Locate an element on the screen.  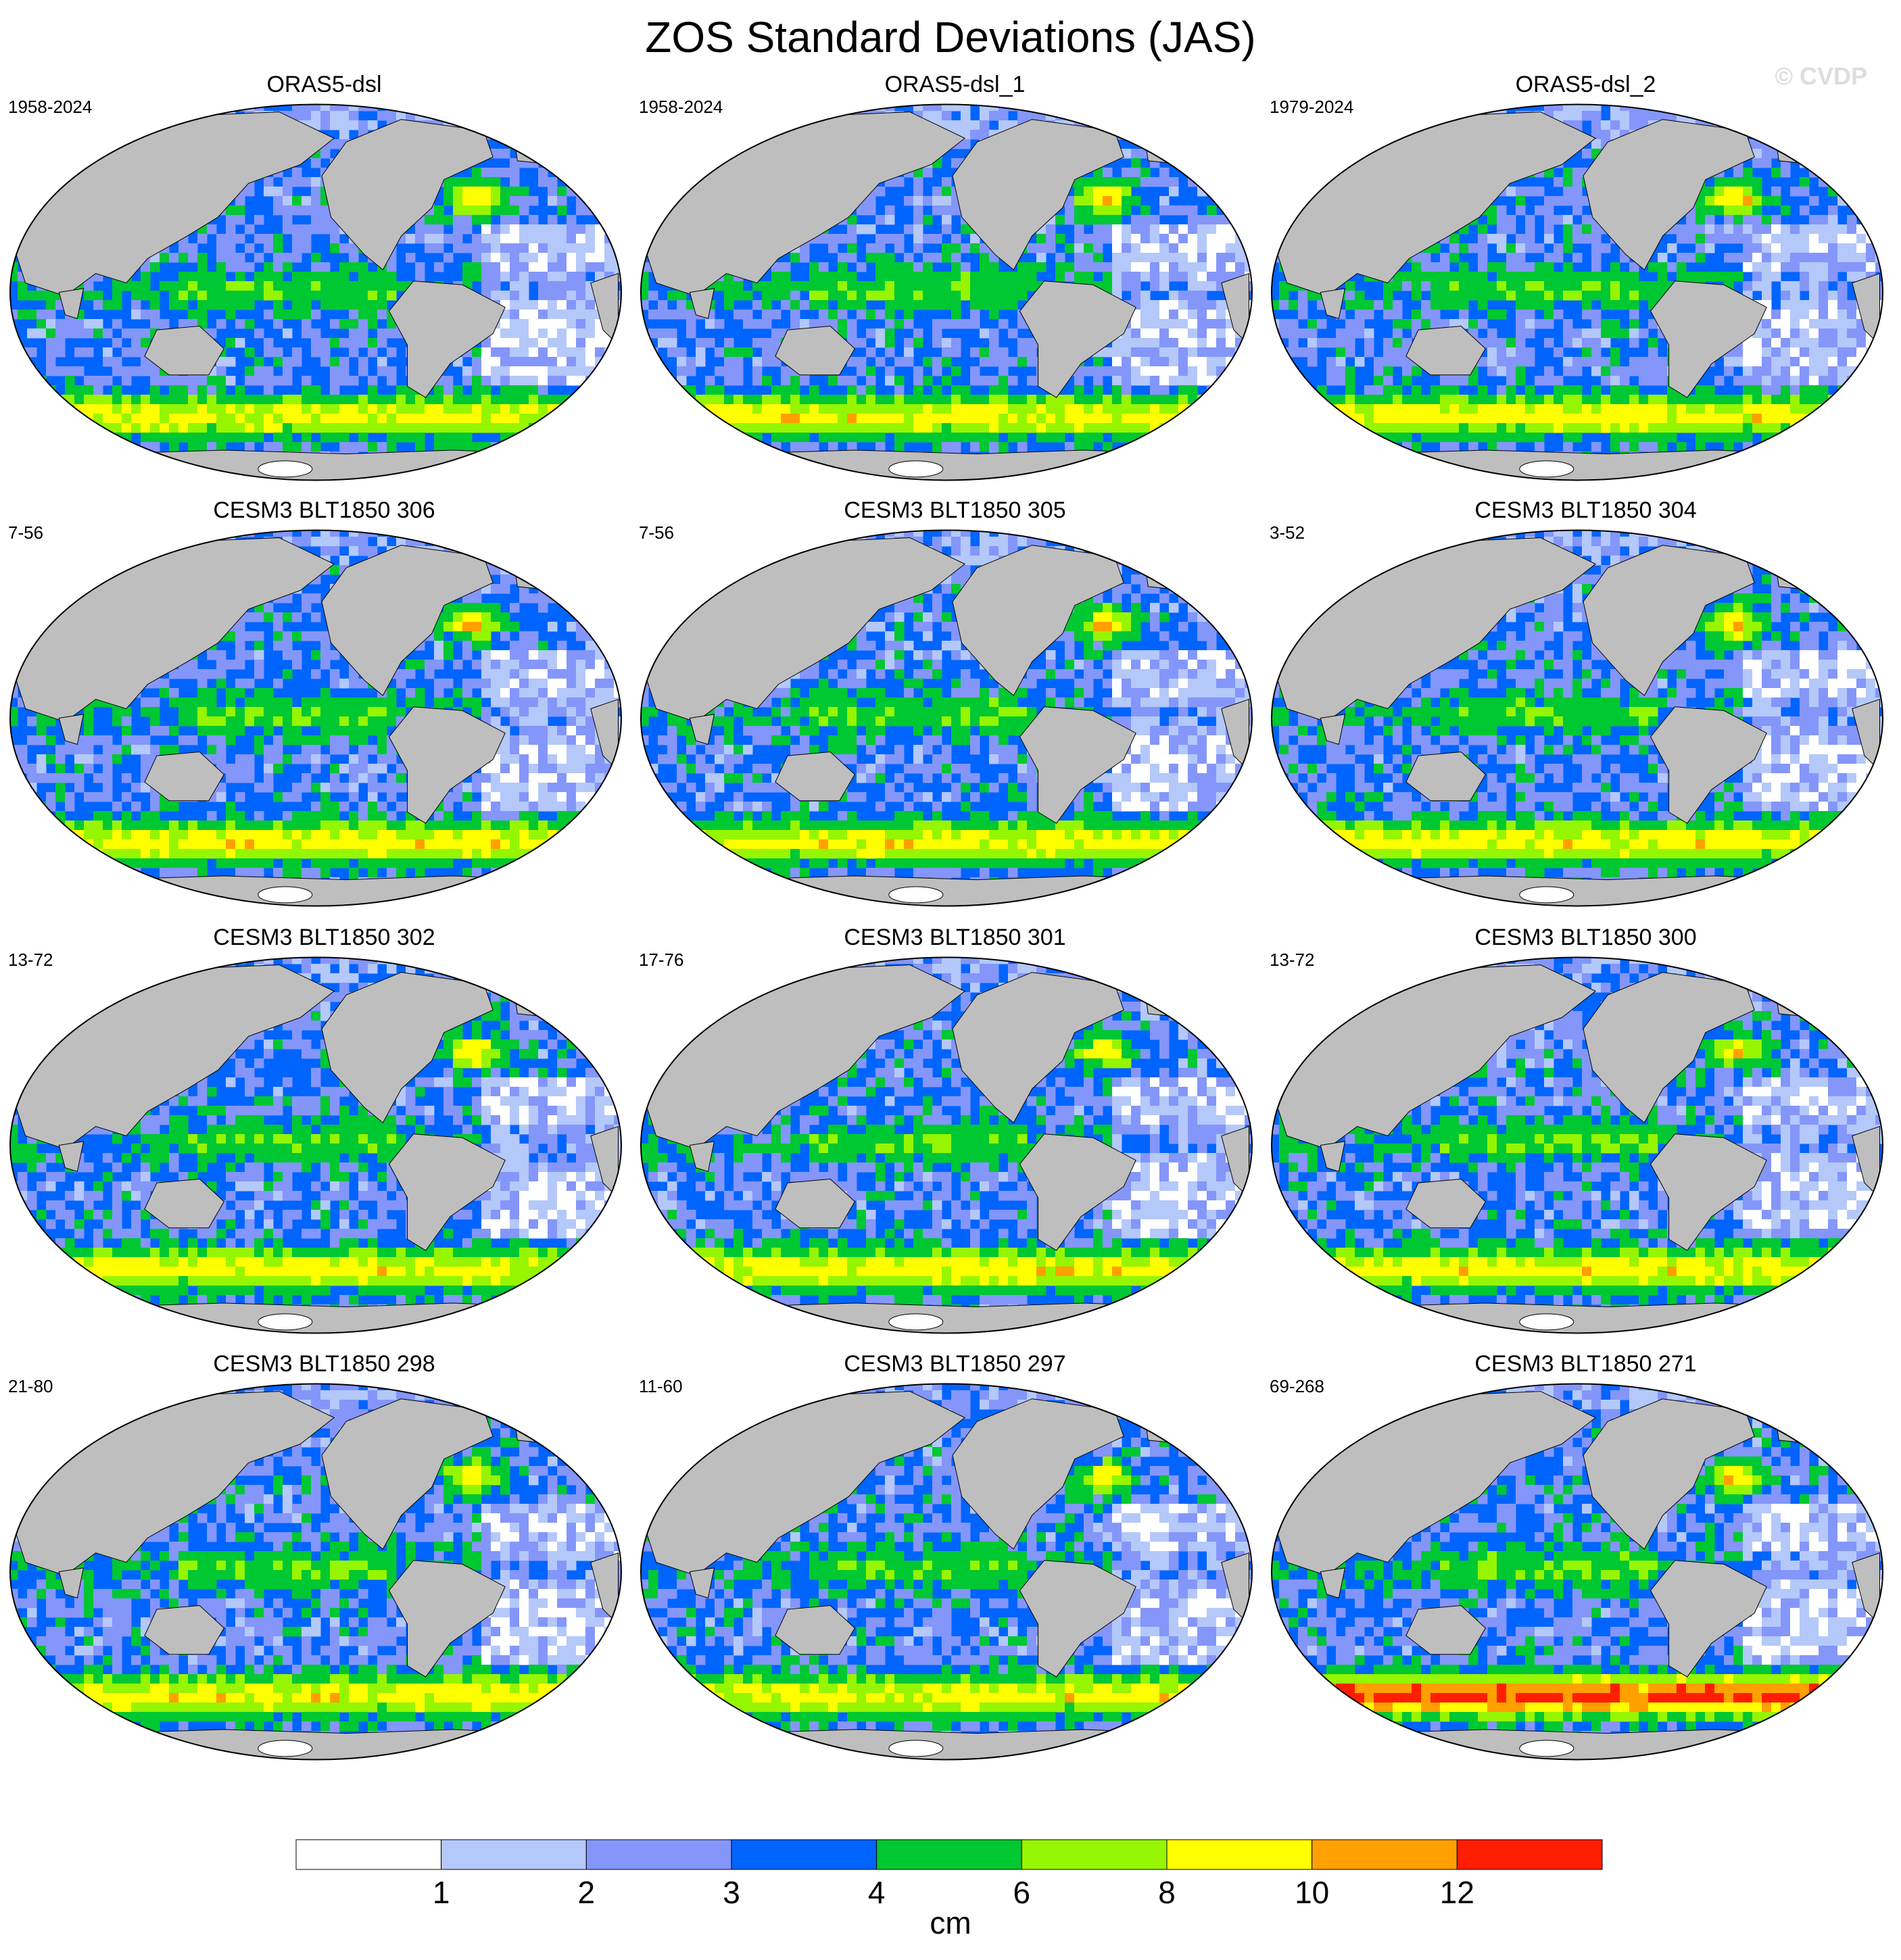
map-panel: CESM3 BLT1850 305 7-56 is located at coordinates (955, 706).